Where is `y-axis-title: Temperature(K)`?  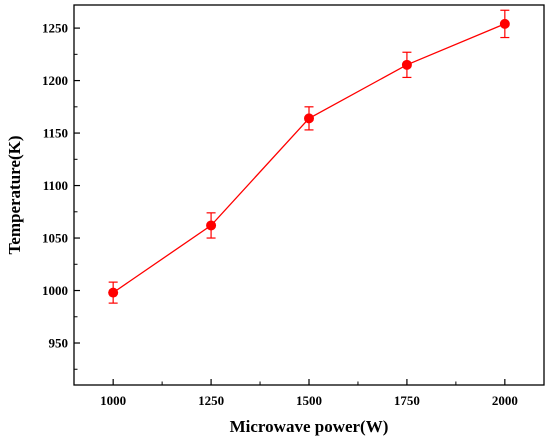
y-axis-title: Temperature(K) is located at coordinates (14, 195).